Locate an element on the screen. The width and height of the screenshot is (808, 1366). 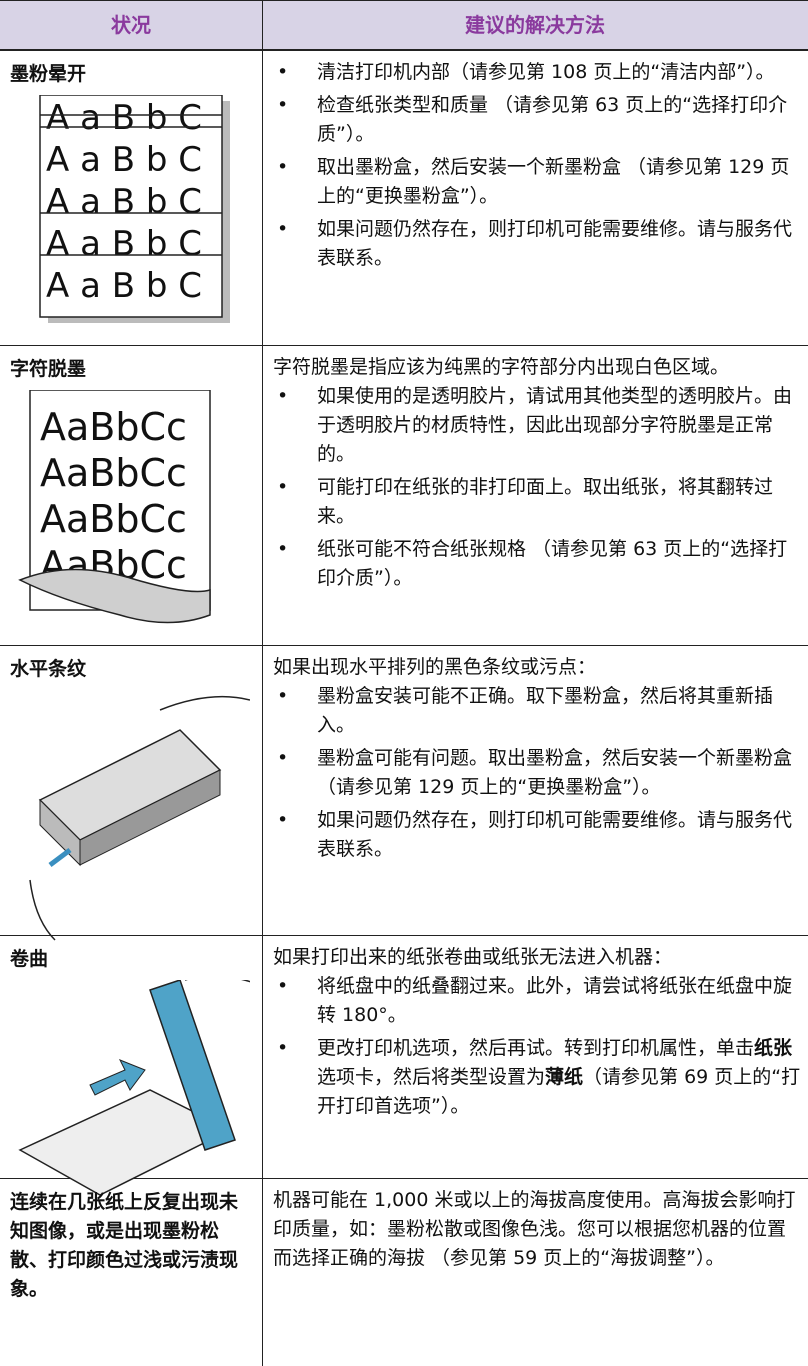
condition-cell: 水平条纹 is located at coordinates (131, 793).